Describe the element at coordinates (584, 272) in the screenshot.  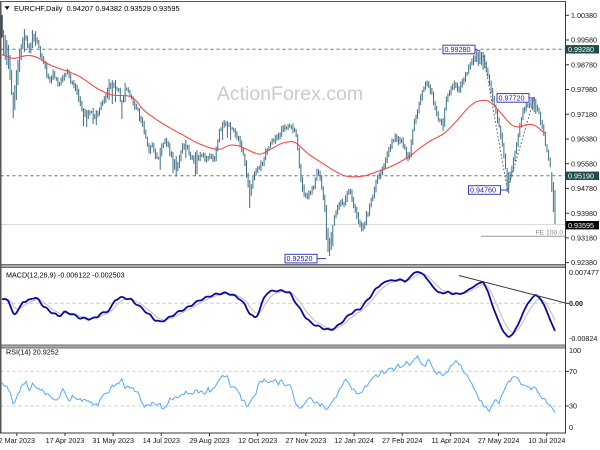
I see `svg-text: 0.007477` at that location.